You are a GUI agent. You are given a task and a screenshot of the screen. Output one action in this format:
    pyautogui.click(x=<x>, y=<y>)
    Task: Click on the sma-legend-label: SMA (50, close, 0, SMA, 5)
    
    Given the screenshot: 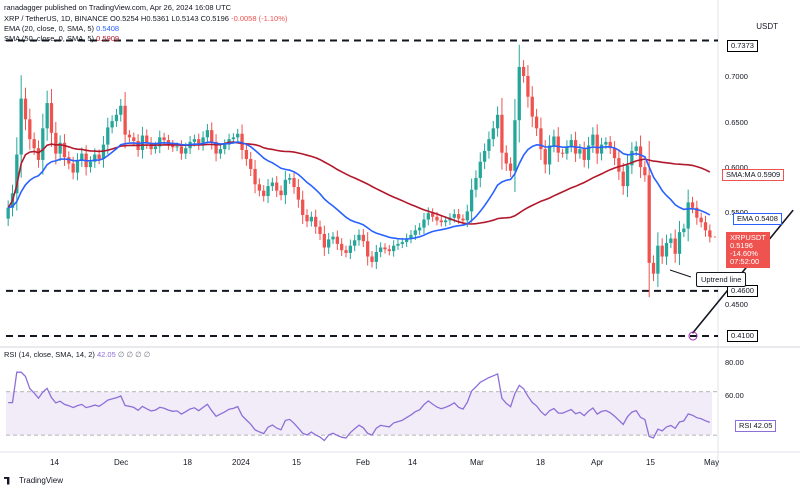 What is the action you would take?
    pyautogui.click(x=49, y=38)
    